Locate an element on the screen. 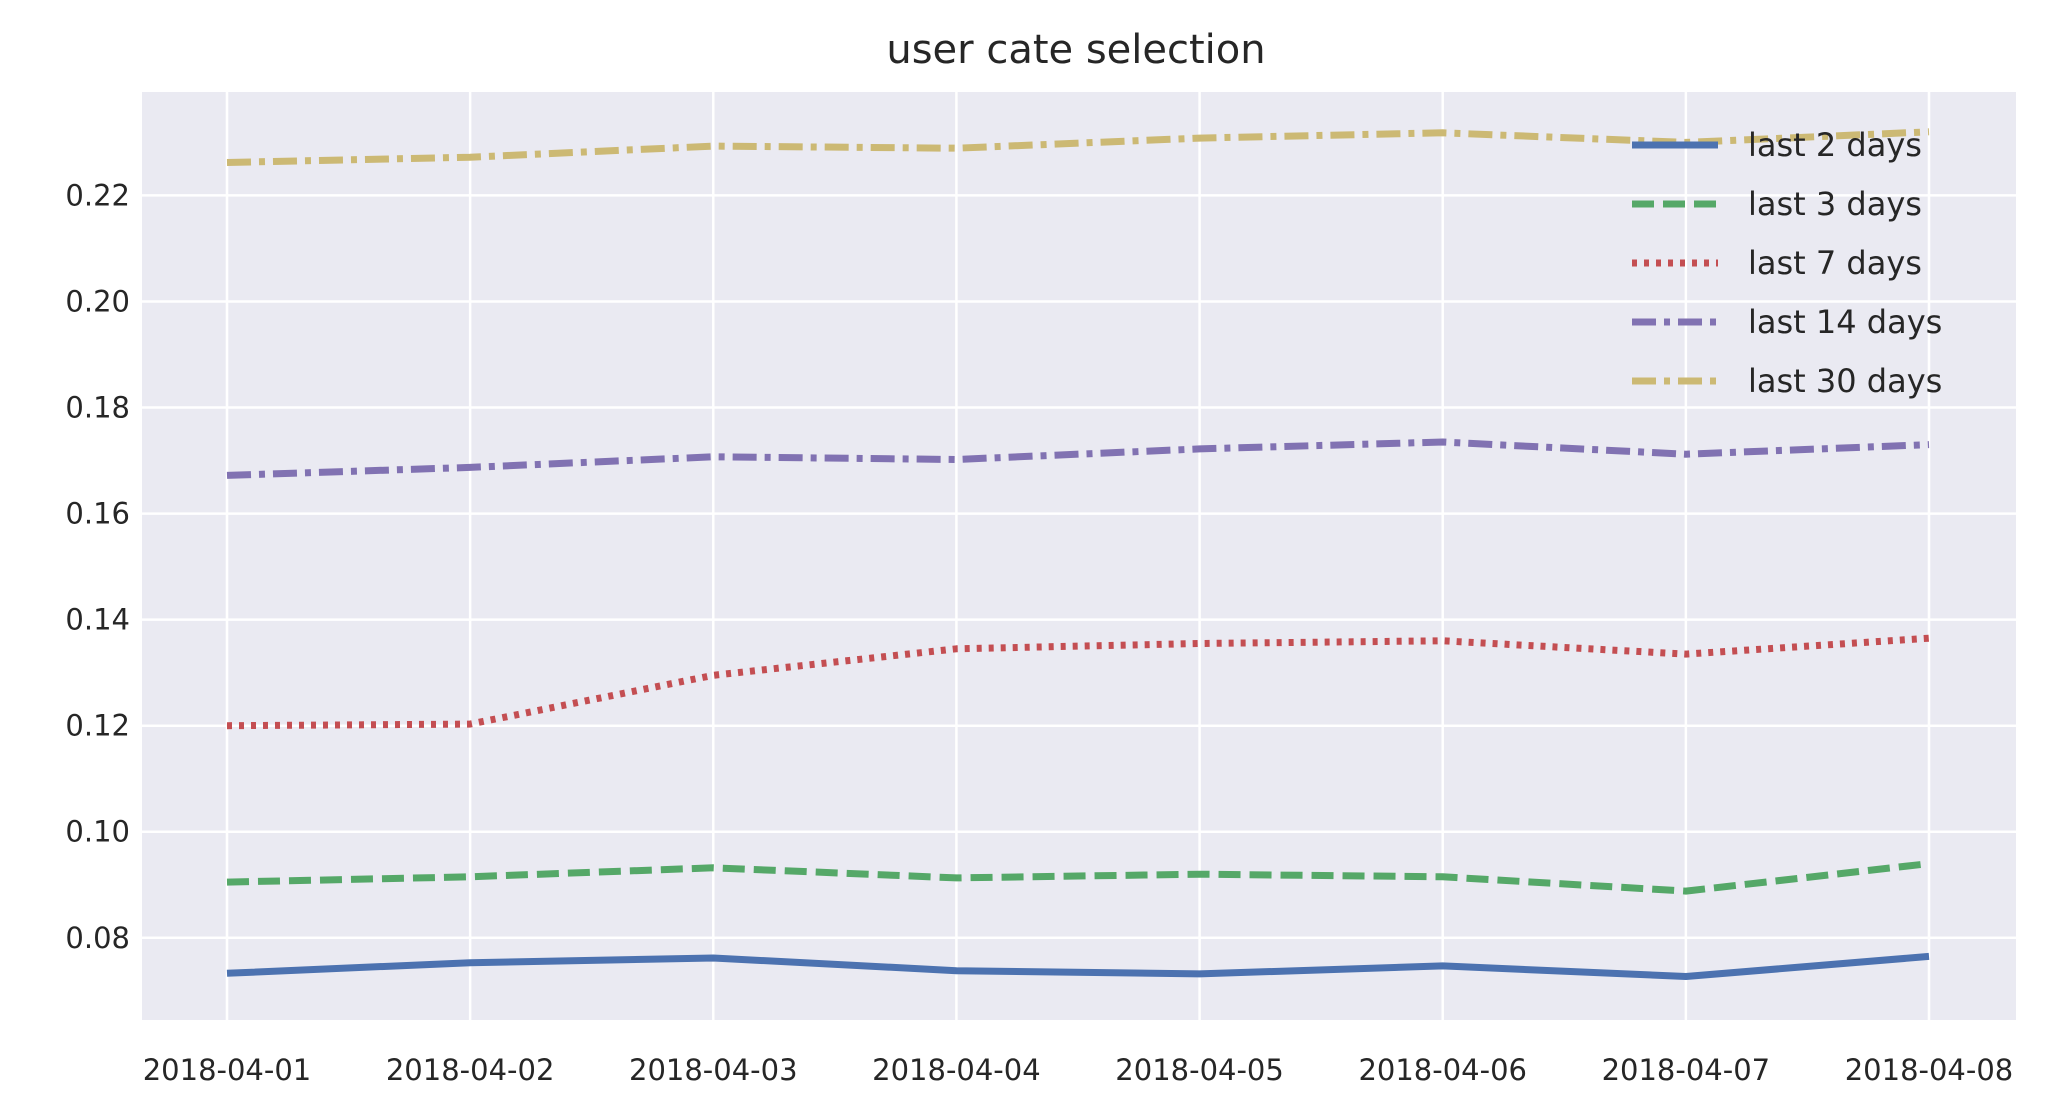 This screenshot has height=1112, width=2052. x-tick-label: 2018-04-06 is located at coordinates (1442, 1070).